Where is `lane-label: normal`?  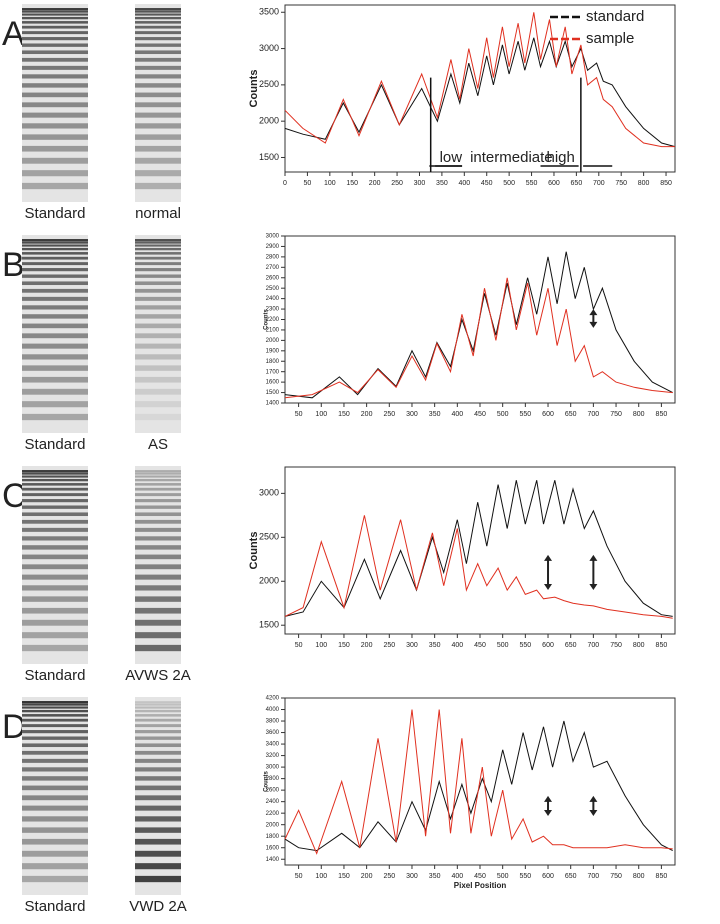
lane-label: normal is located at coordinates (158, 213).